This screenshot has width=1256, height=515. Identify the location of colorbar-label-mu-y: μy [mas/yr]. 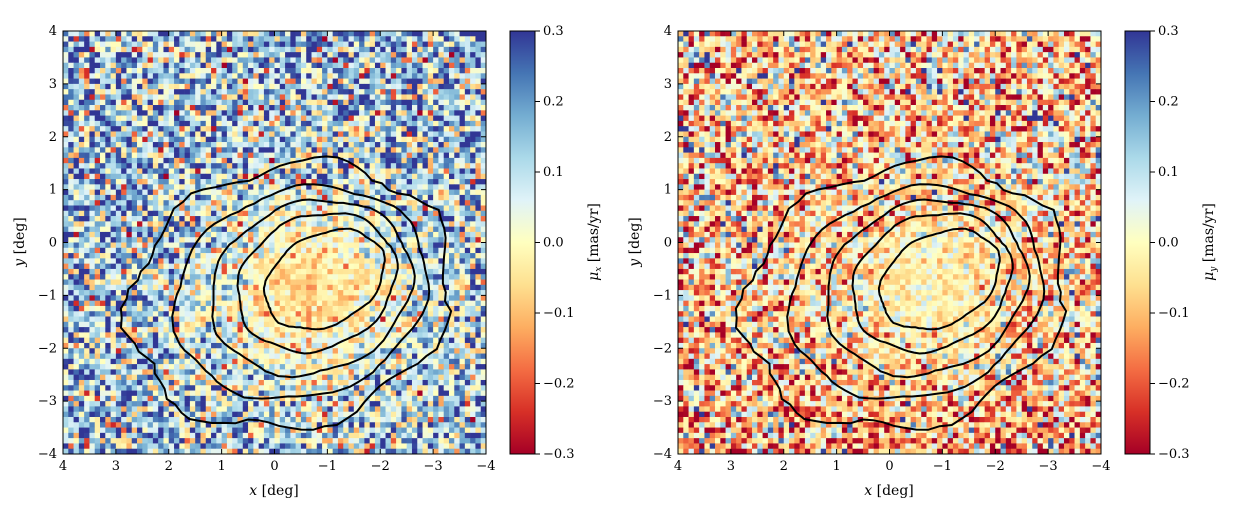
(1210, 242).